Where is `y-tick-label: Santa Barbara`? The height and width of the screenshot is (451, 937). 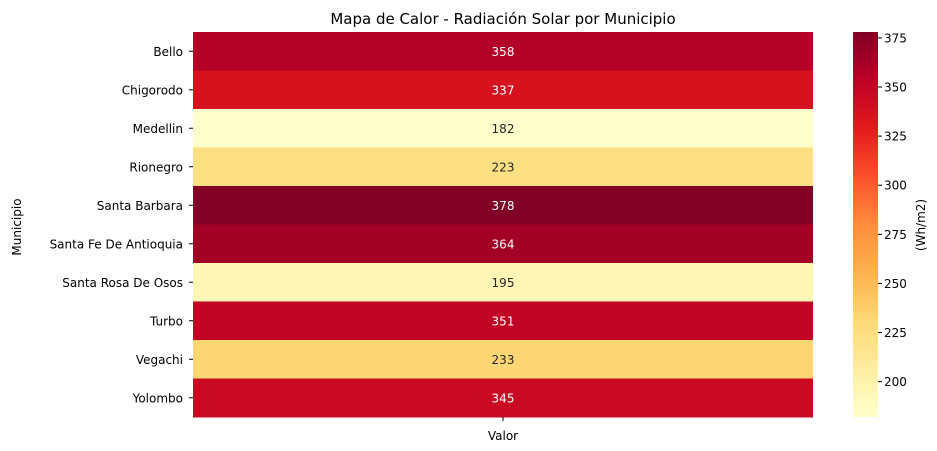
y-tick-label: Santa Barbara is located at coordinates (140, 206).